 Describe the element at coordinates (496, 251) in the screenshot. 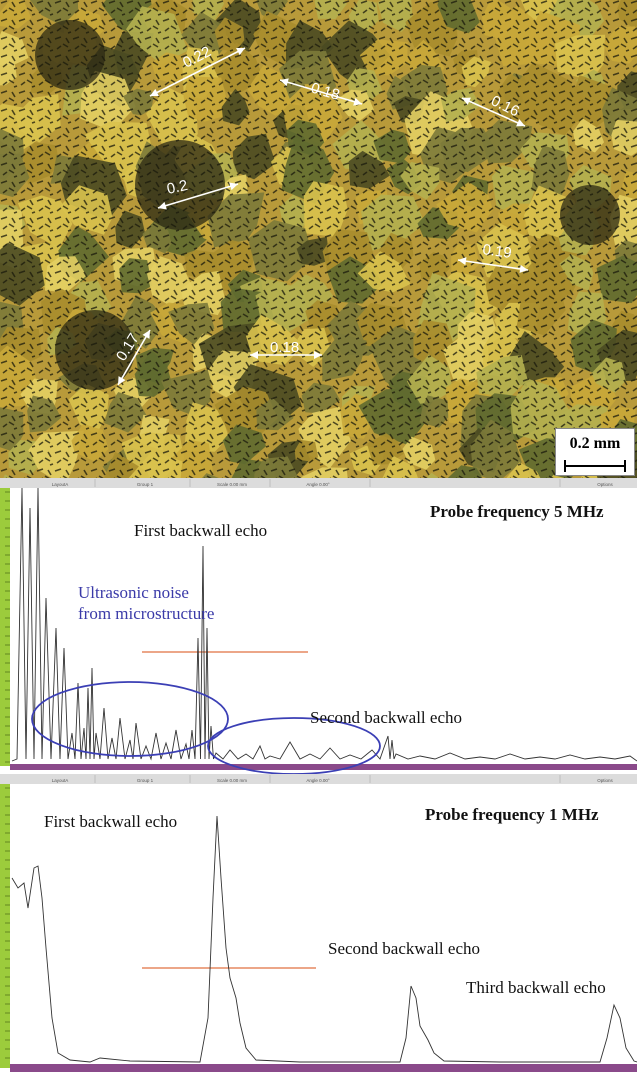

I see `grain-size-label: 0.19` at that location.